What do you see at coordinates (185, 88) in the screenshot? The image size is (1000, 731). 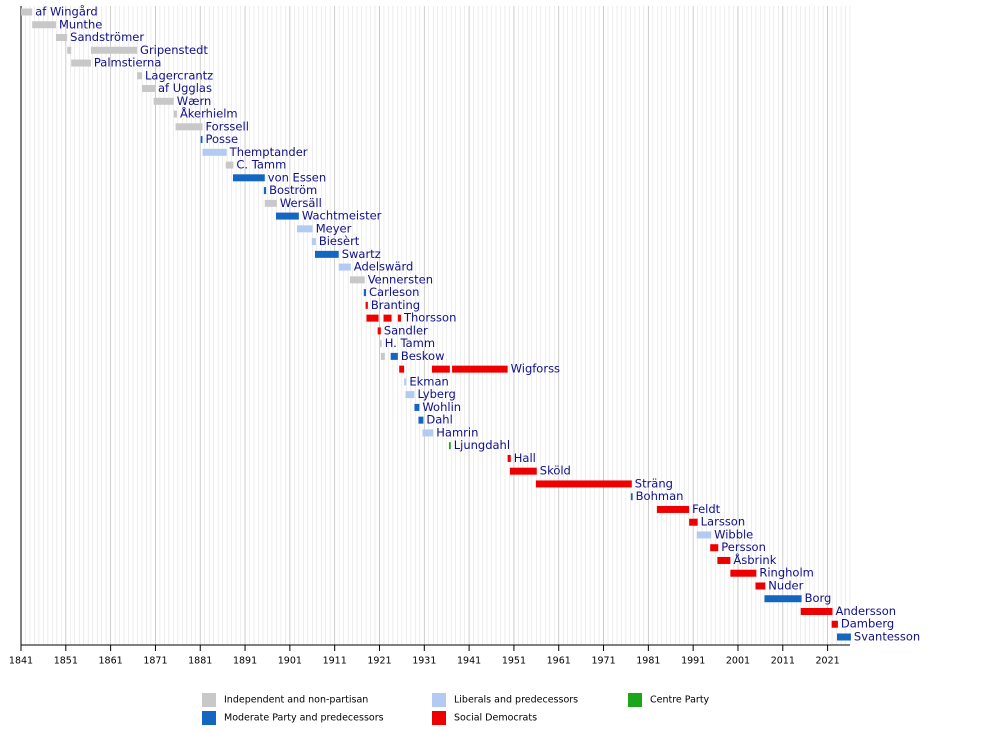 I see `minister-name: af Ugglas` at bounding box center [185, 88].